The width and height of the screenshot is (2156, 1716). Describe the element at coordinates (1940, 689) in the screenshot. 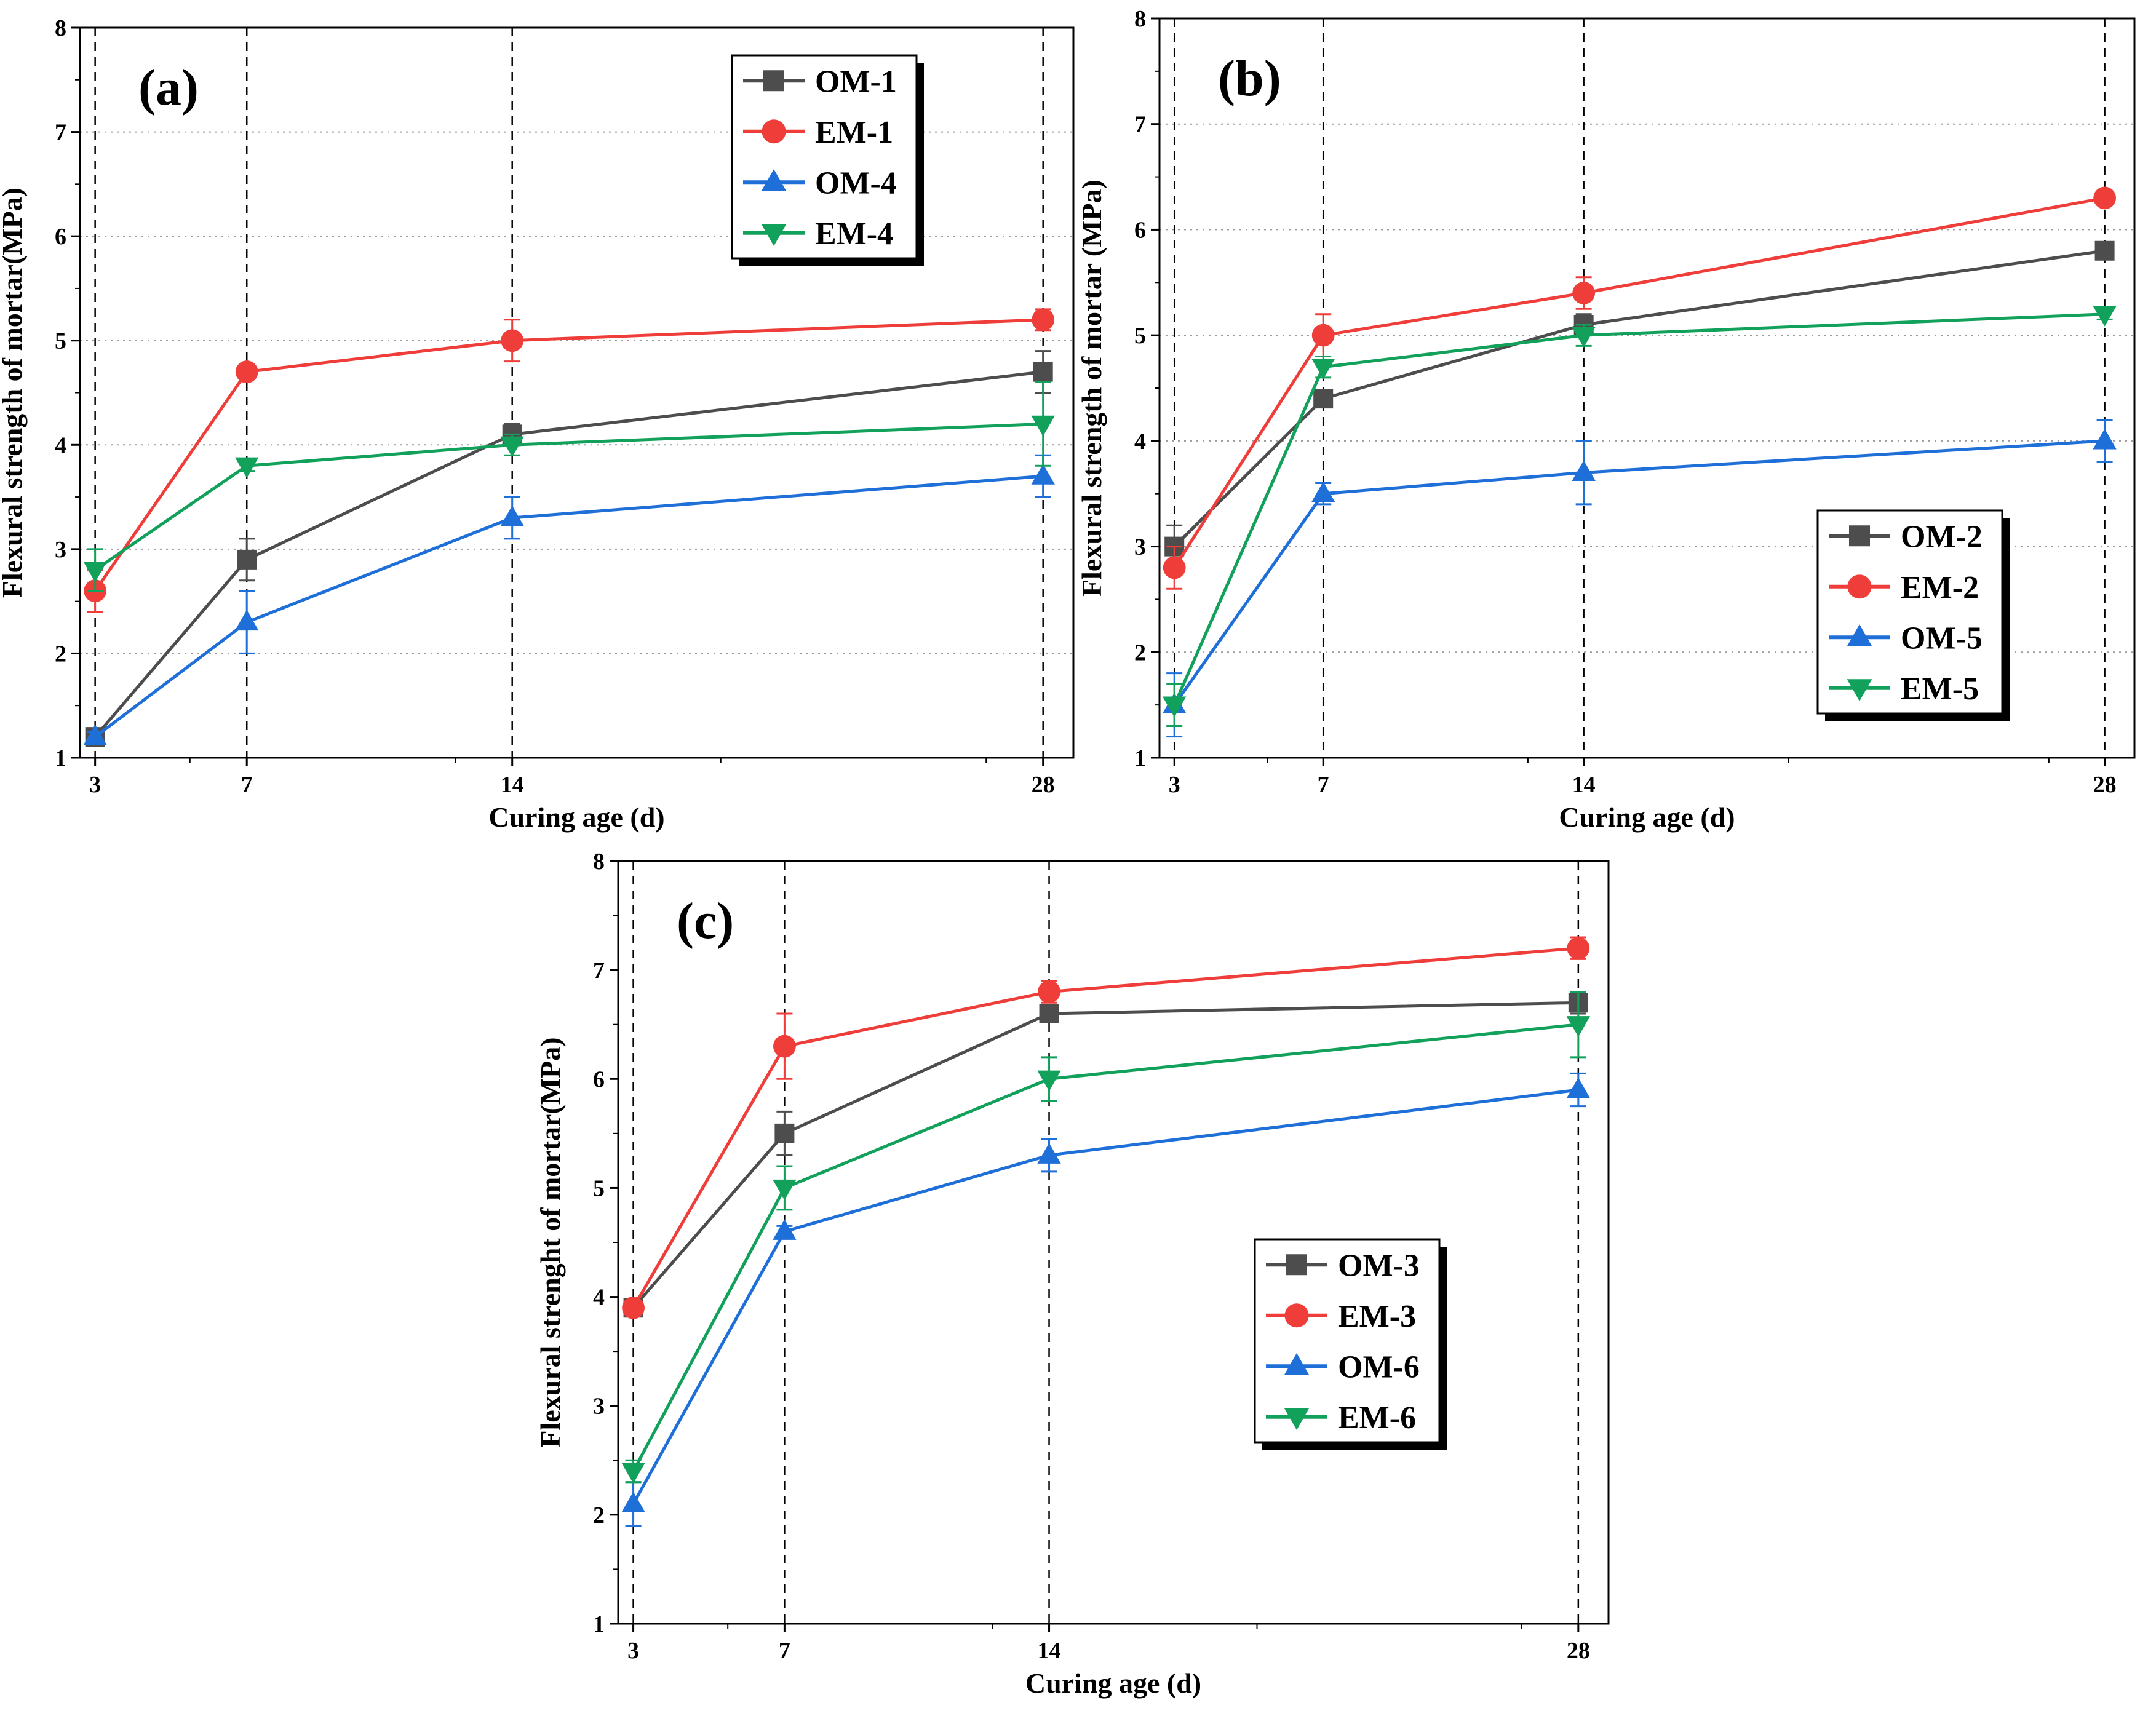

I see `legend-label: EM-5` at that location.